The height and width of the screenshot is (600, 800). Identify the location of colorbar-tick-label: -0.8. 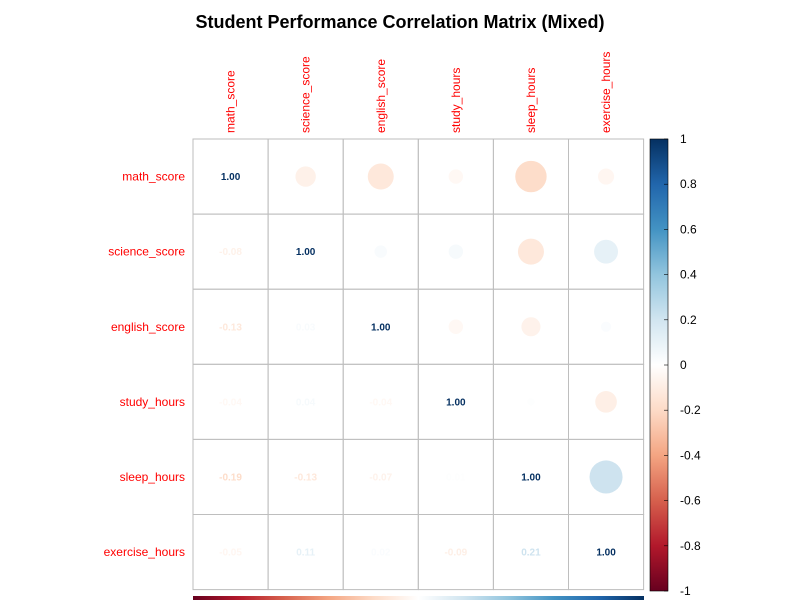
(690, 546).